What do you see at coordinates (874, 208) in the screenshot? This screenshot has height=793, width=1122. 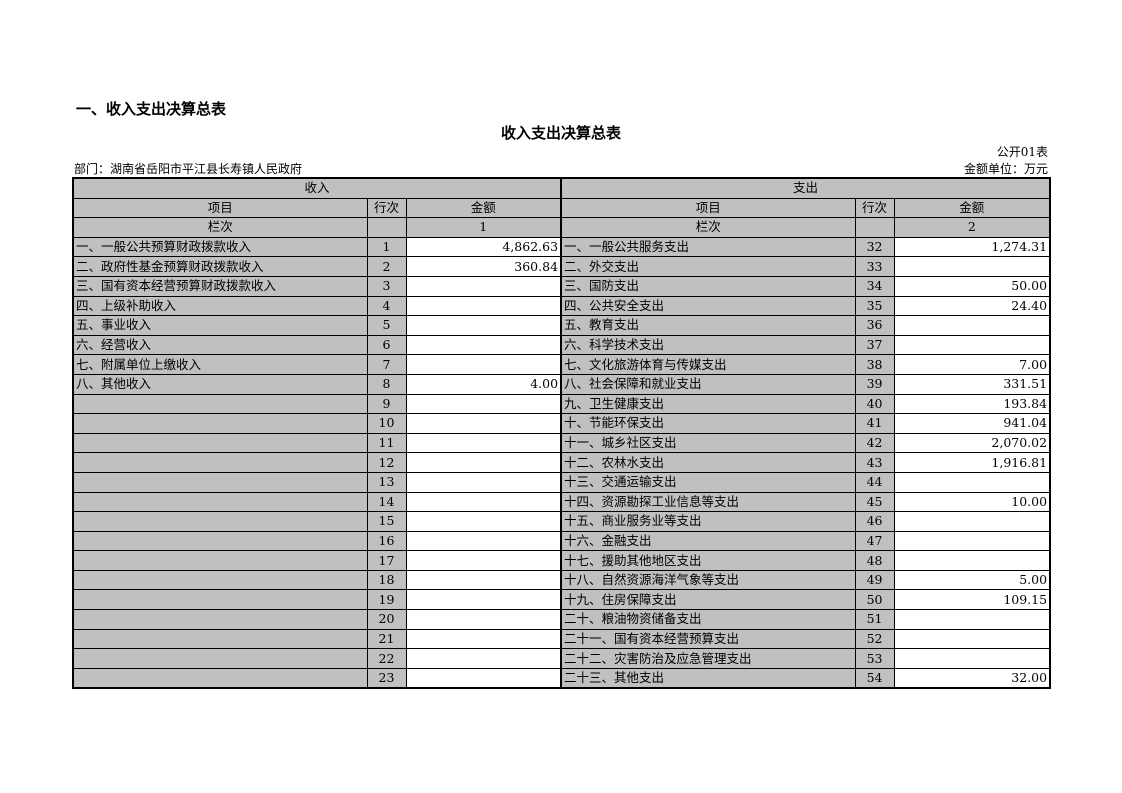 I see `expense-row-no-header: 行次` at bounding box center [874, 208].